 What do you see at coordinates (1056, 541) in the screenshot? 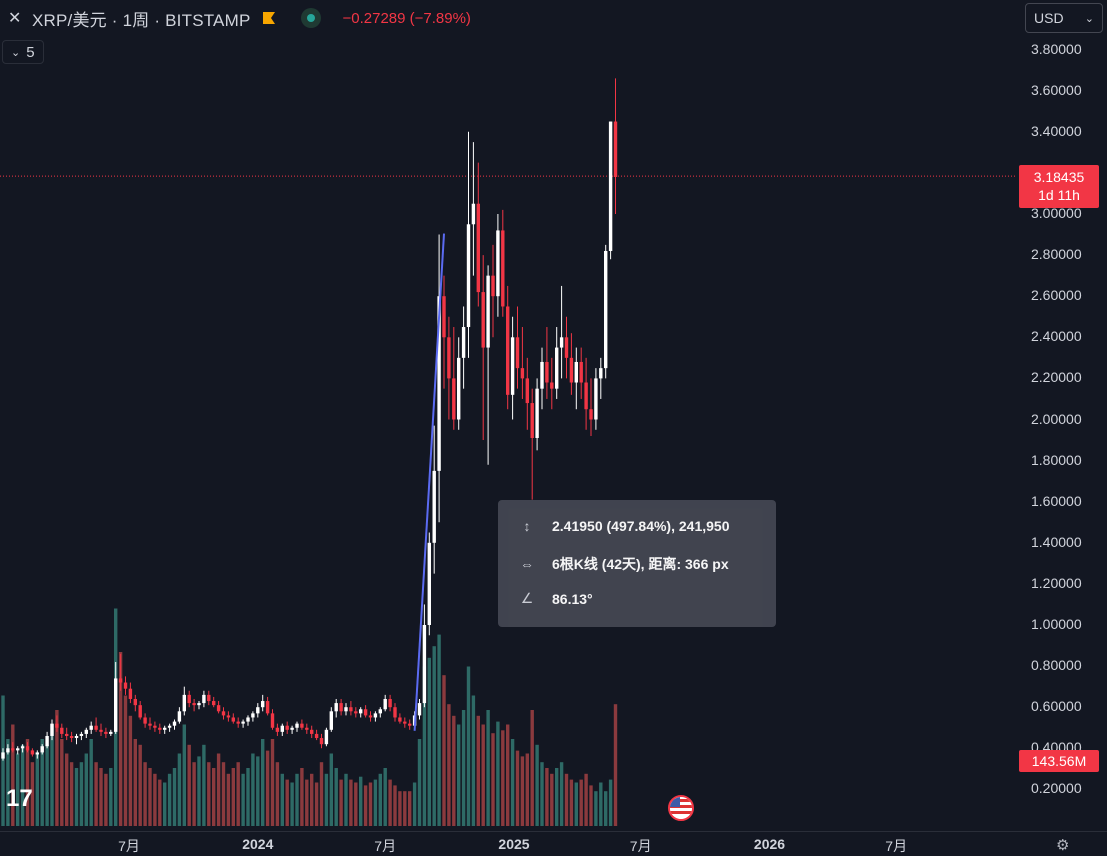
I see `price-tick-label: 1.40000` at bounding box center [1056, 541].